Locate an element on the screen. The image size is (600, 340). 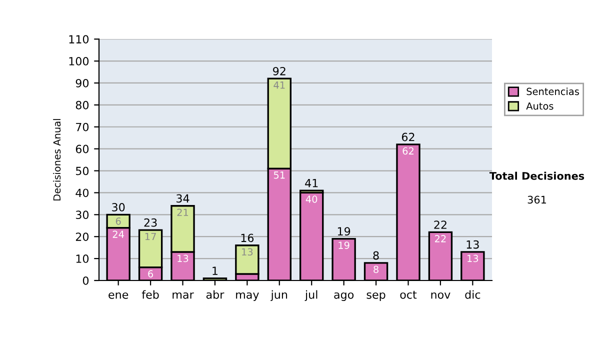
total-label: 22 is located at coordinates (440, 224).